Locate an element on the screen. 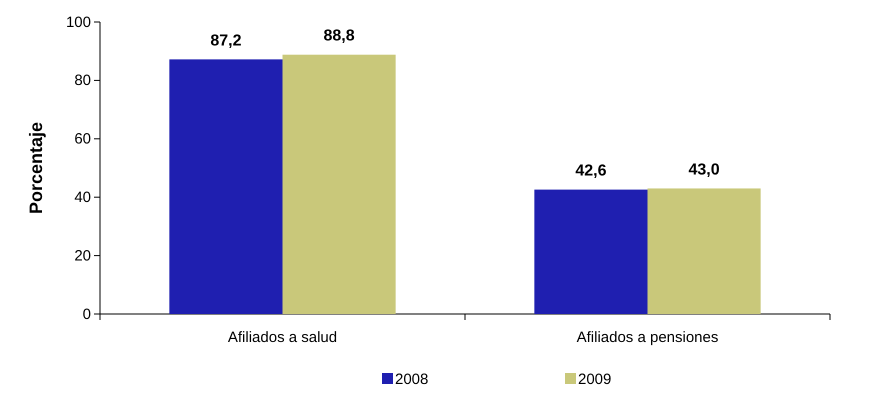  data-label: 43,0 is located at coordinates (704, 169).